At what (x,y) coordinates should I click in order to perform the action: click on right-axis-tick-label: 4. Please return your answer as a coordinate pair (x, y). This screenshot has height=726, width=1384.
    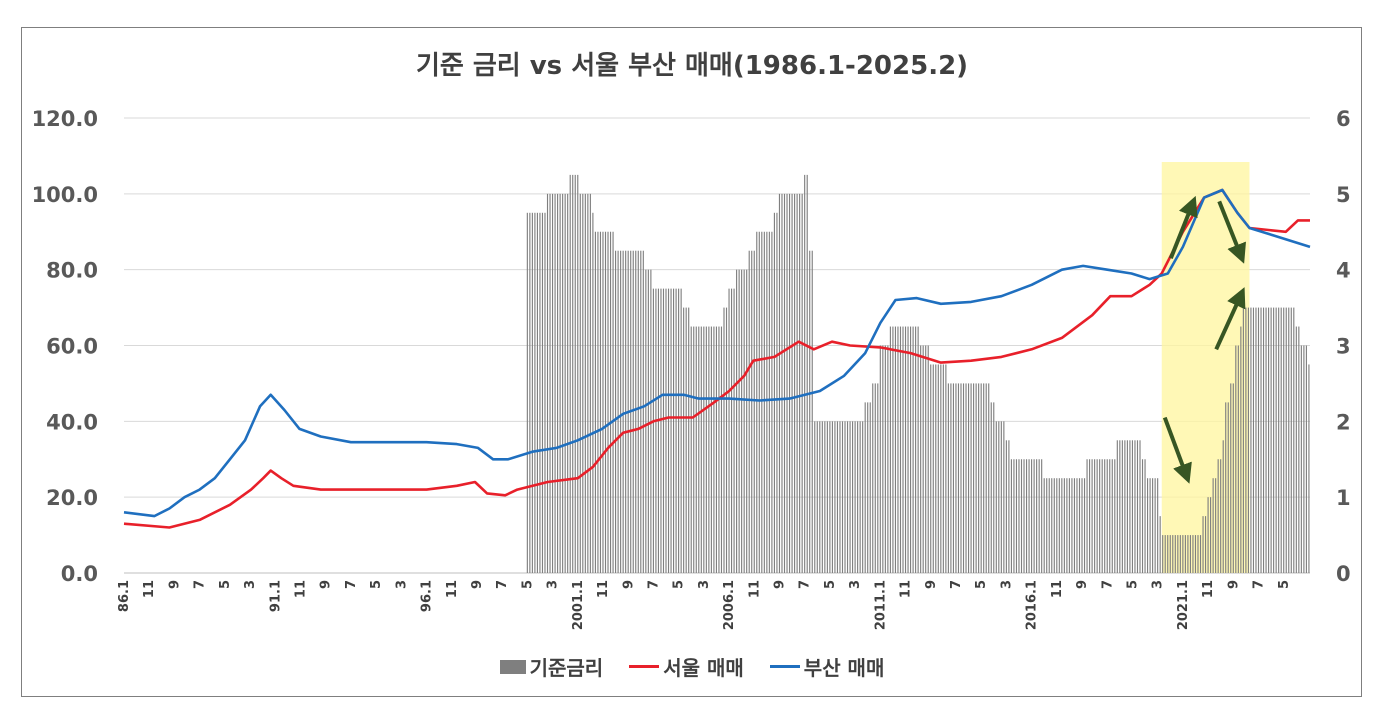
    Looking at the image, I should click on (1343, 271).